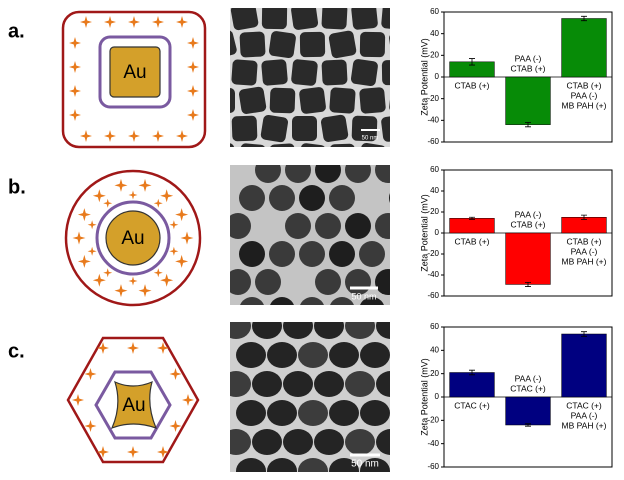 Image resolution: width=624 pixels, height=480 pixels. I want to click on stars, so click(133, 400).